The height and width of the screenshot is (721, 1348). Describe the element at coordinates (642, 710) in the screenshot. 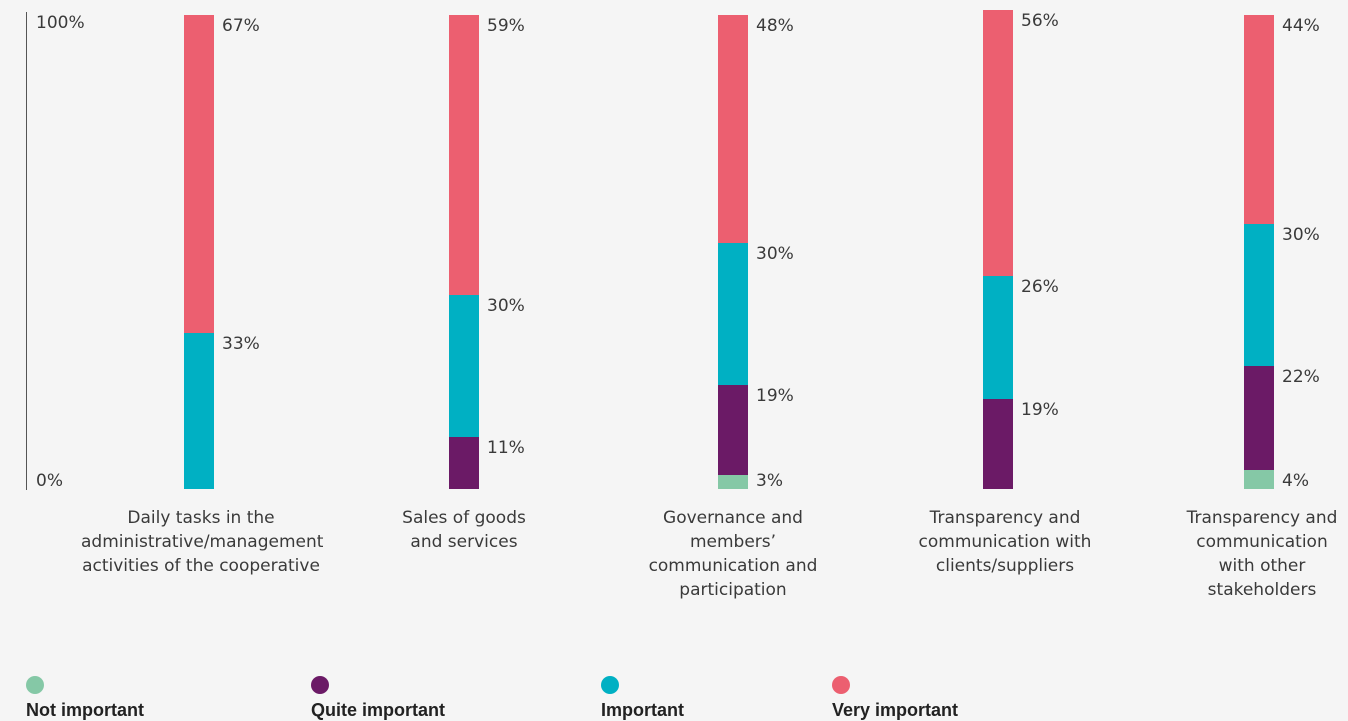

I see `legend-label: Important` at that location.